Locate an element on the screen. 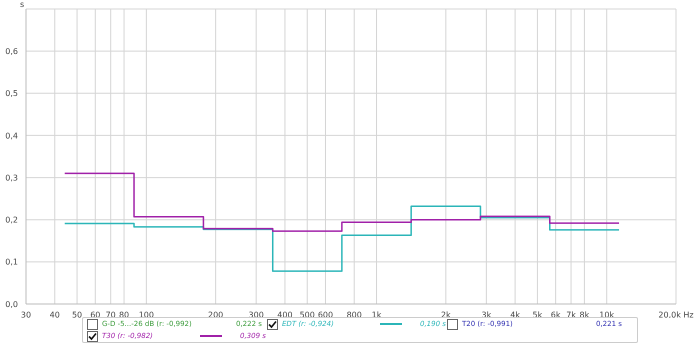 Image resolution: width=700 pixels, height=347 pixels. x-tick-label: 30 is located at coordinates (26, 315).